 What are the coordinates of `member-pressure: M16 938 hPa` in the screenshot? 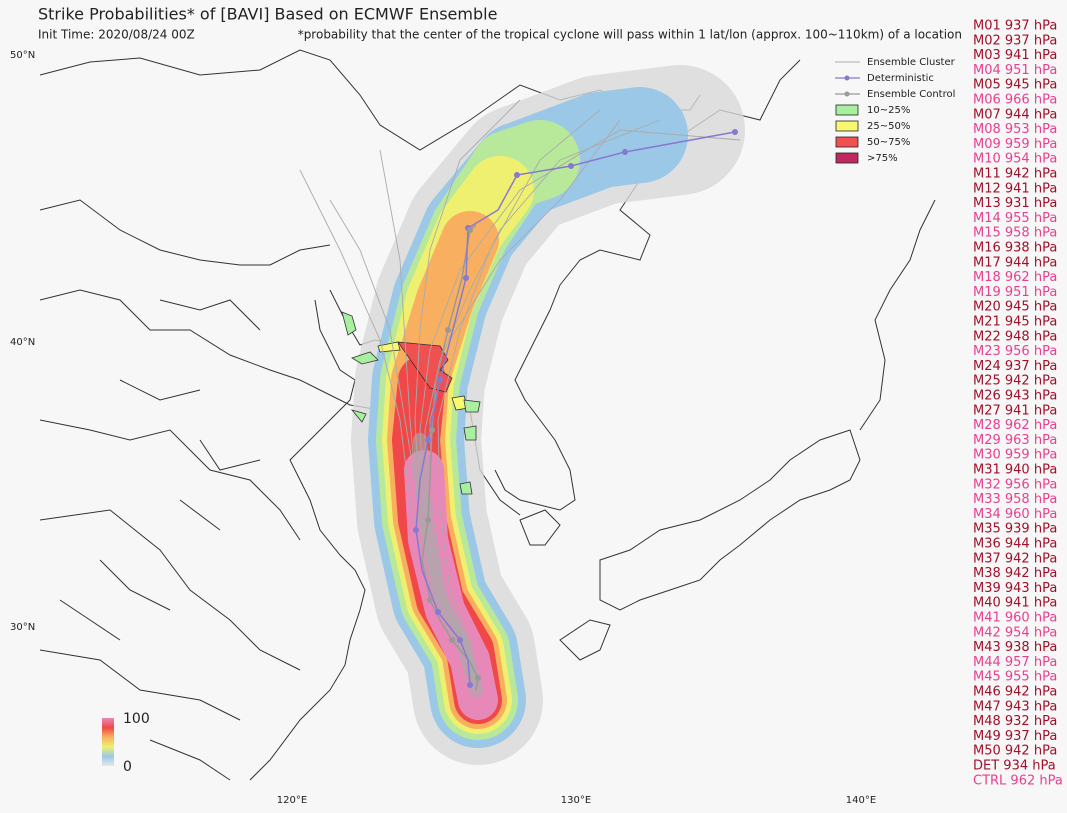 It's located at (1015, 248).